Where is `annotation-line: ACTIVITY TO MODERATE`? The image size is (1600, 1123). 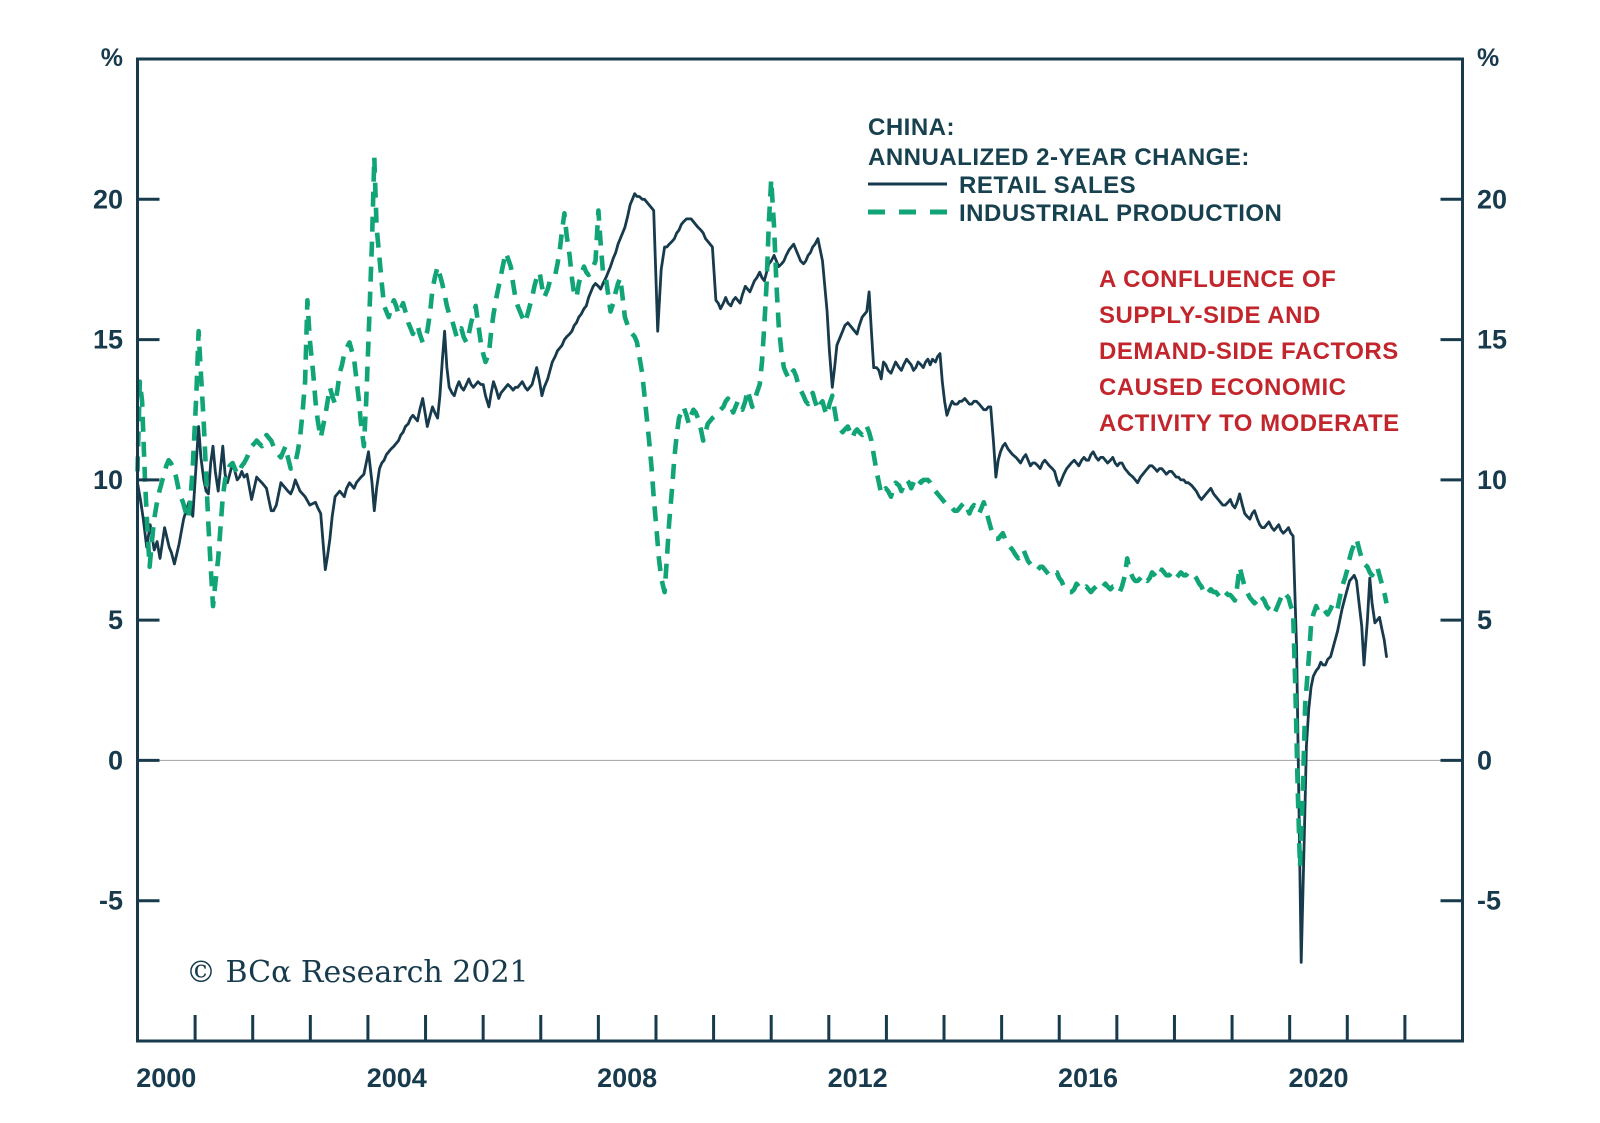 annotation-line: ACTIVITY TO MODERATE is located at coordinates (1249, 423).